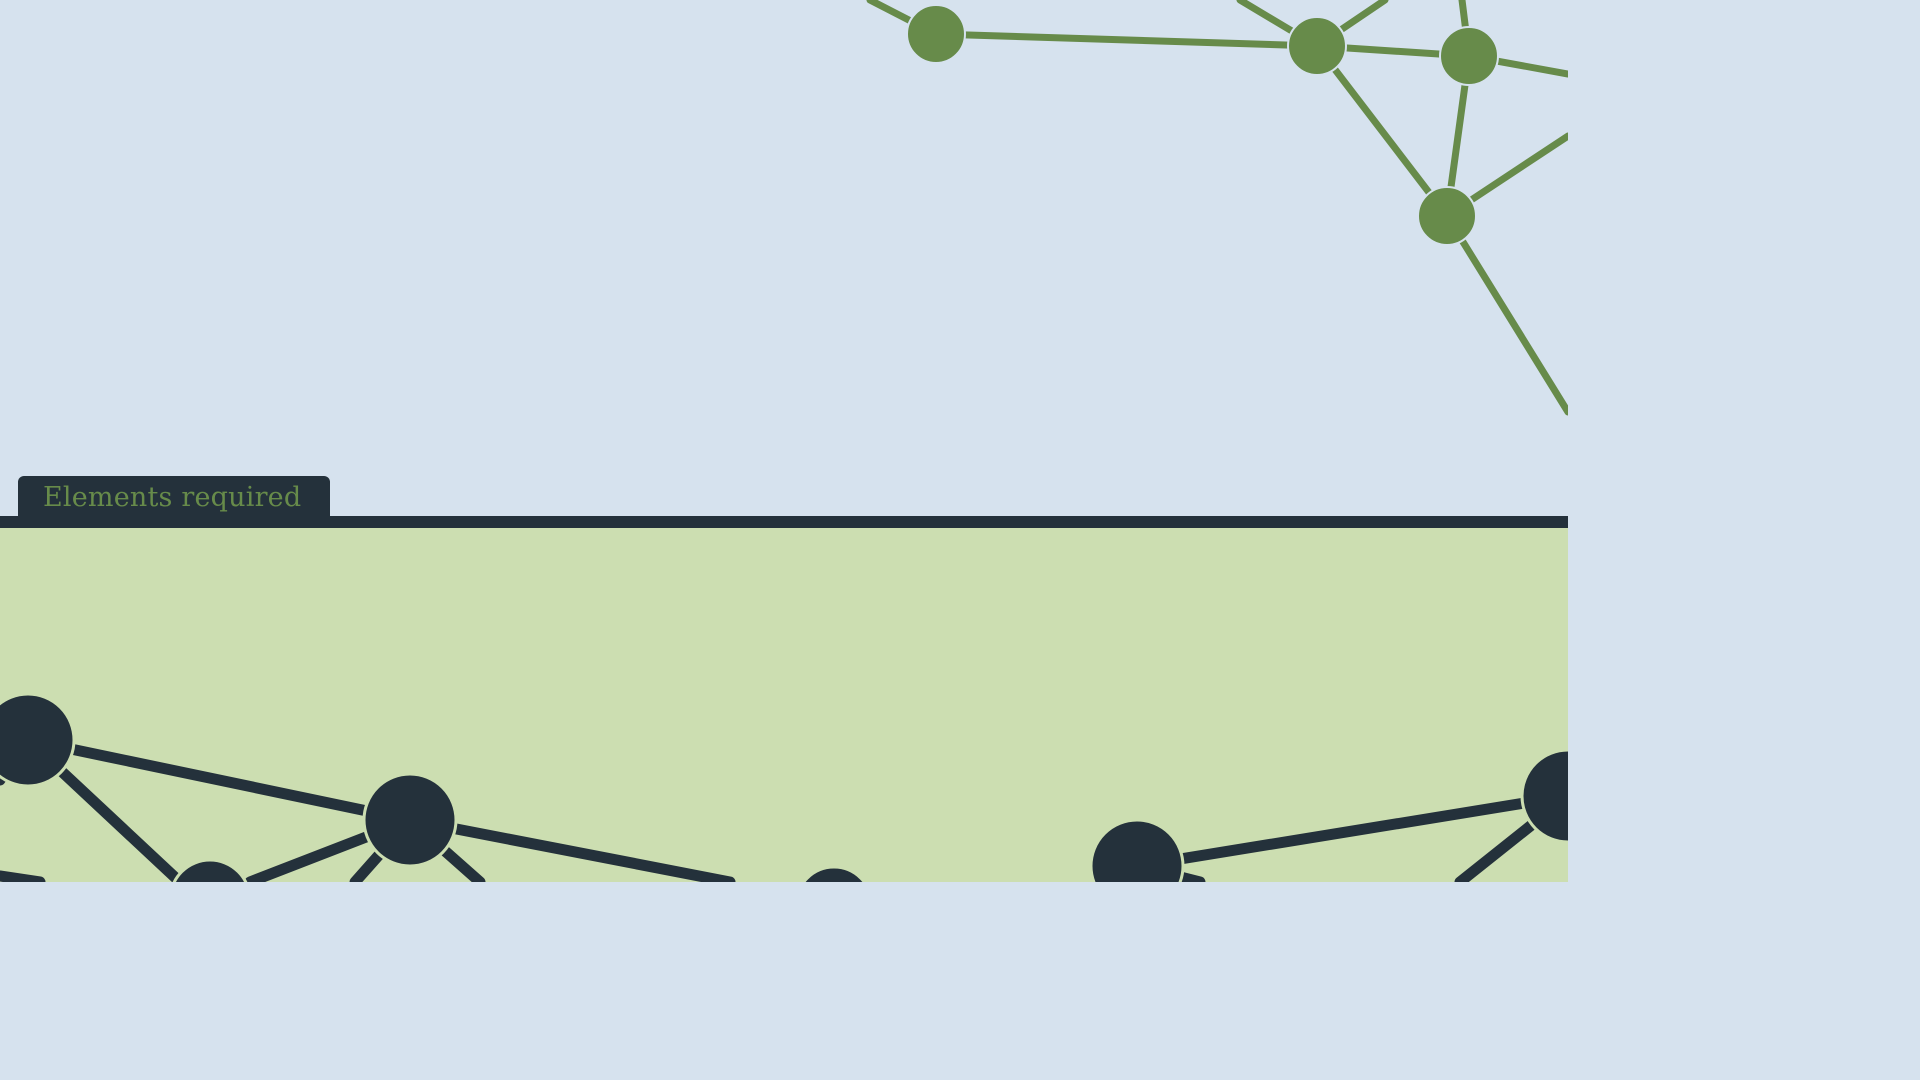  What do you see at coordinates (1217, 208) in the screenshot?
I see `network-graph-top-icon` at bounding box center [1217, 208].